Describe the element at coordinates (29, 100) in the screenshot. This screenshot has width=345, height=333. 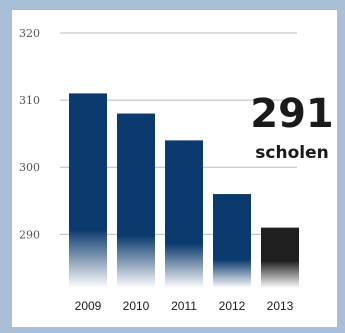
I see `y-tick-label: 310` at that location.